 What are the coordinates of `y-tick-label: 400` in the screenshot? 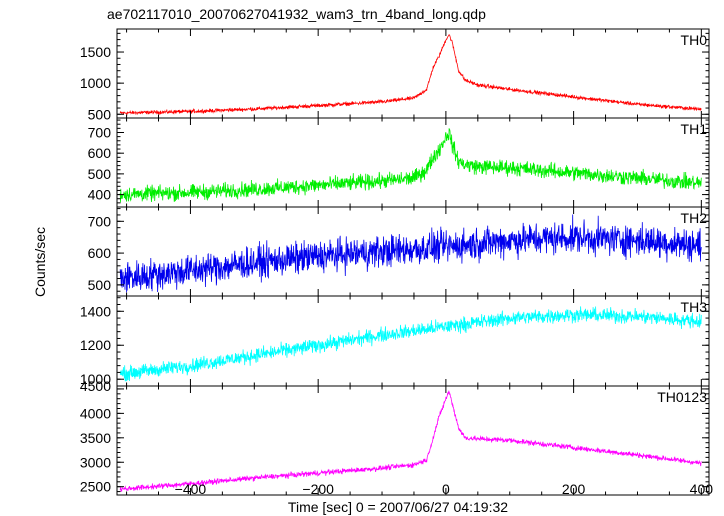 It's located at (100, 195).